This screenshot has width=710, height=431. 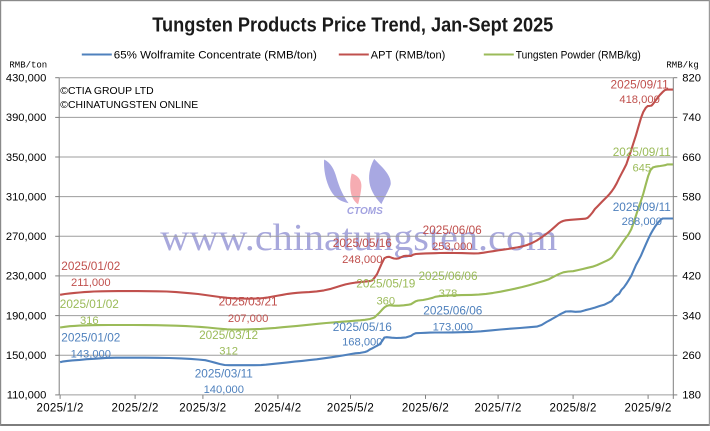 I want to click on svg-text: 2025/03/12, so click(x=228, y=335).